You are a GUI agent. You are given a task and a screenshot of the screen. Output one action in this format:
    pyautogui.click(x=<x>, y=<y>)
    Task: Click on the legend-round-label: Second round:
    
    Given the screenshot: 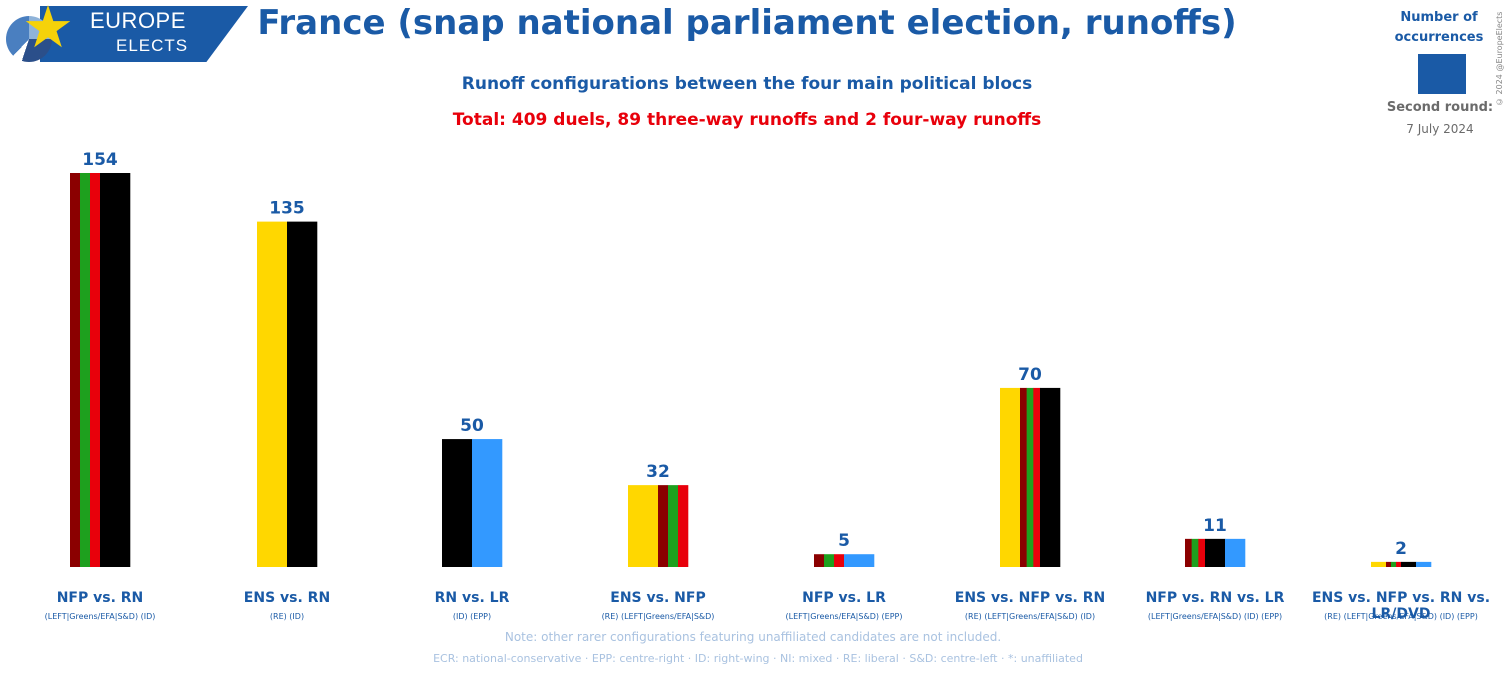 What is the action you would take?
    pyautogui.click(x=1440, y=107)
    